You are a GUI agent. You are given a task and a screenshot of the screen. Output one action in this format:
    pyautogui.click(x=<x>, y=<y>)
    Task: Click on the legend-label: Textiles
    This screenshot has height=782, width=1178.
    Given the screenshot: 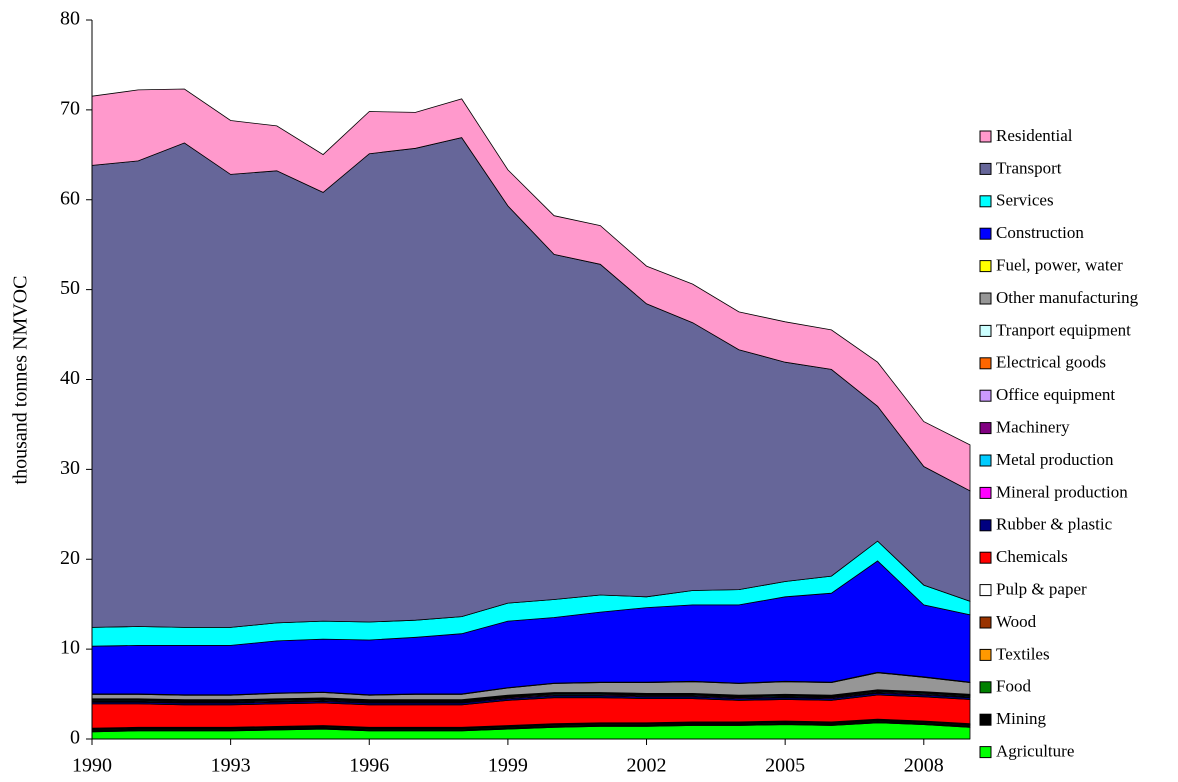 What is the action you would take?
    pyautogui.click(x=1023, y=653)
    